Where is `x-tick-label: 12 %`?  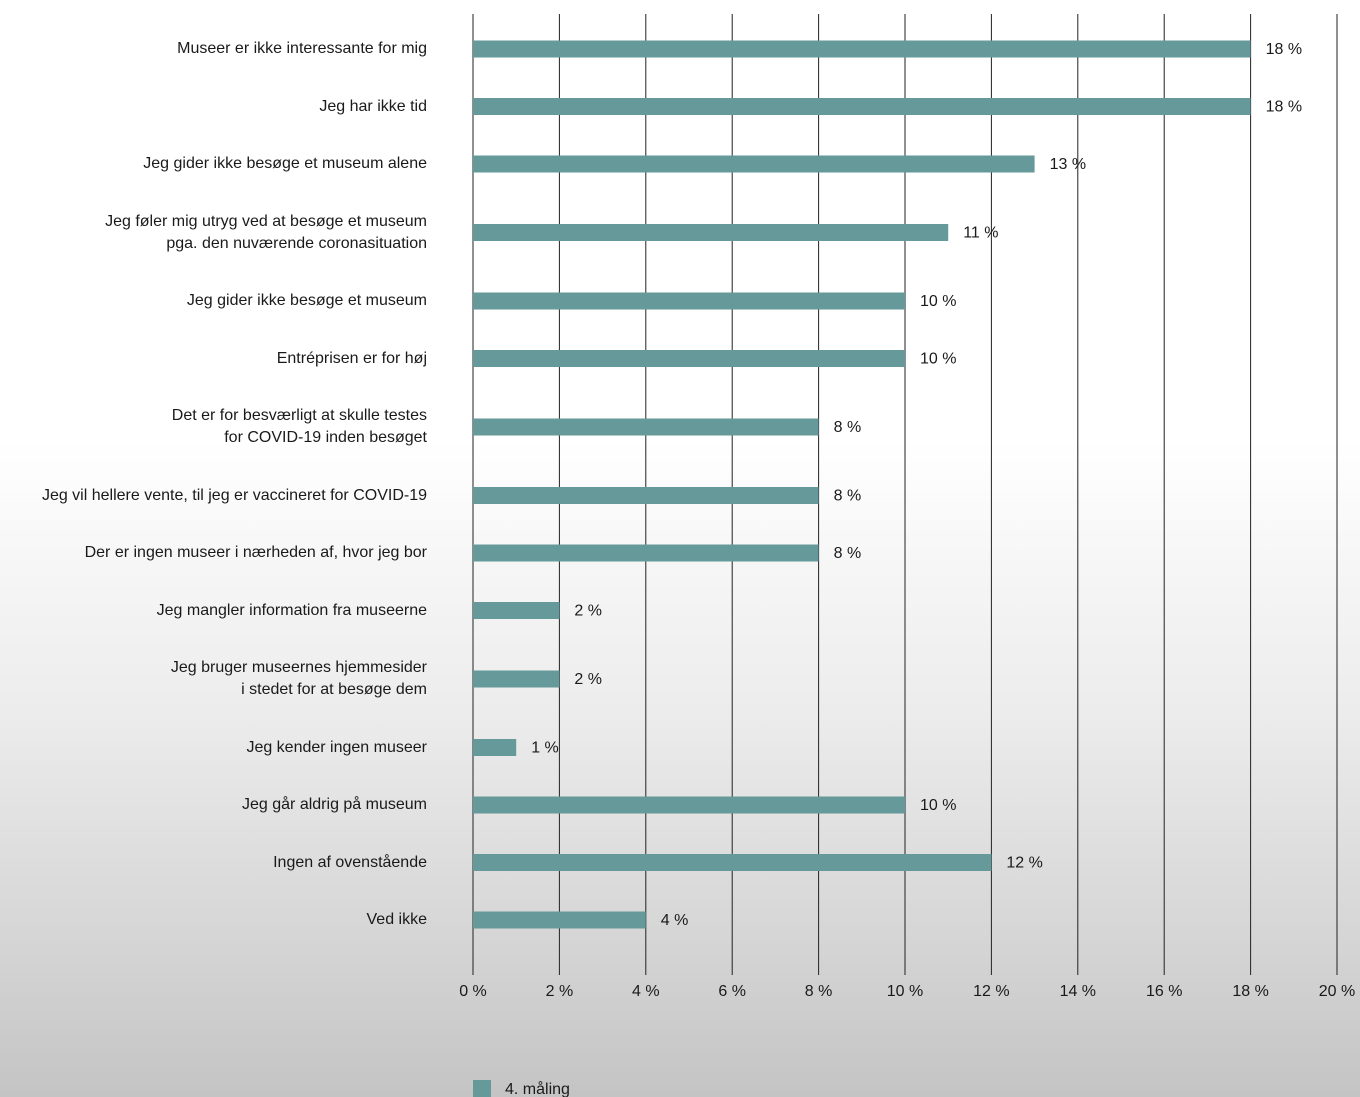 x-tick-label: 12 % is located at coordinates (991, 991).